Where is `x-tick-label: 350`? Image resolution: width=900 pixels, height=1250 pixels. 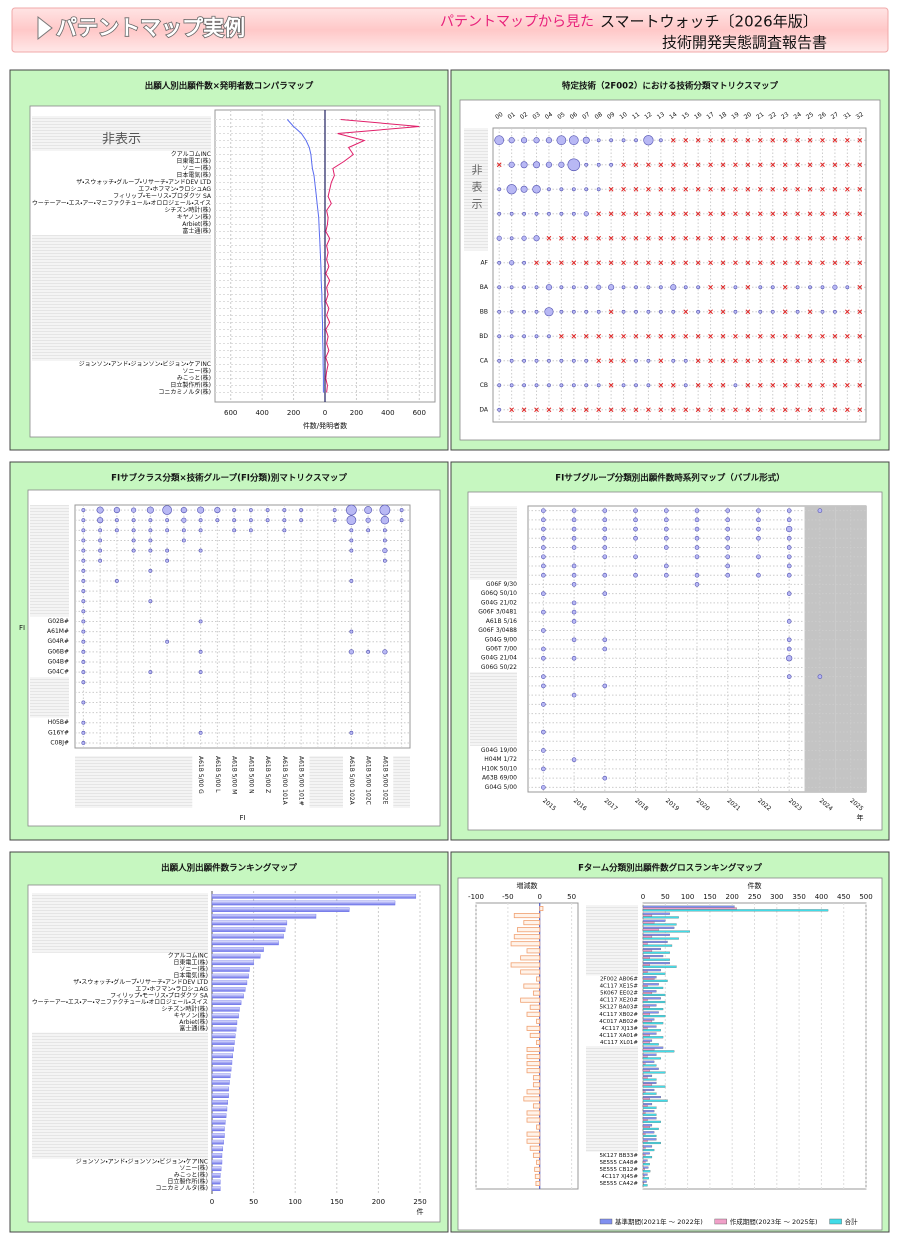 x-tick-label: 350 is located at coordinates (798, 897).